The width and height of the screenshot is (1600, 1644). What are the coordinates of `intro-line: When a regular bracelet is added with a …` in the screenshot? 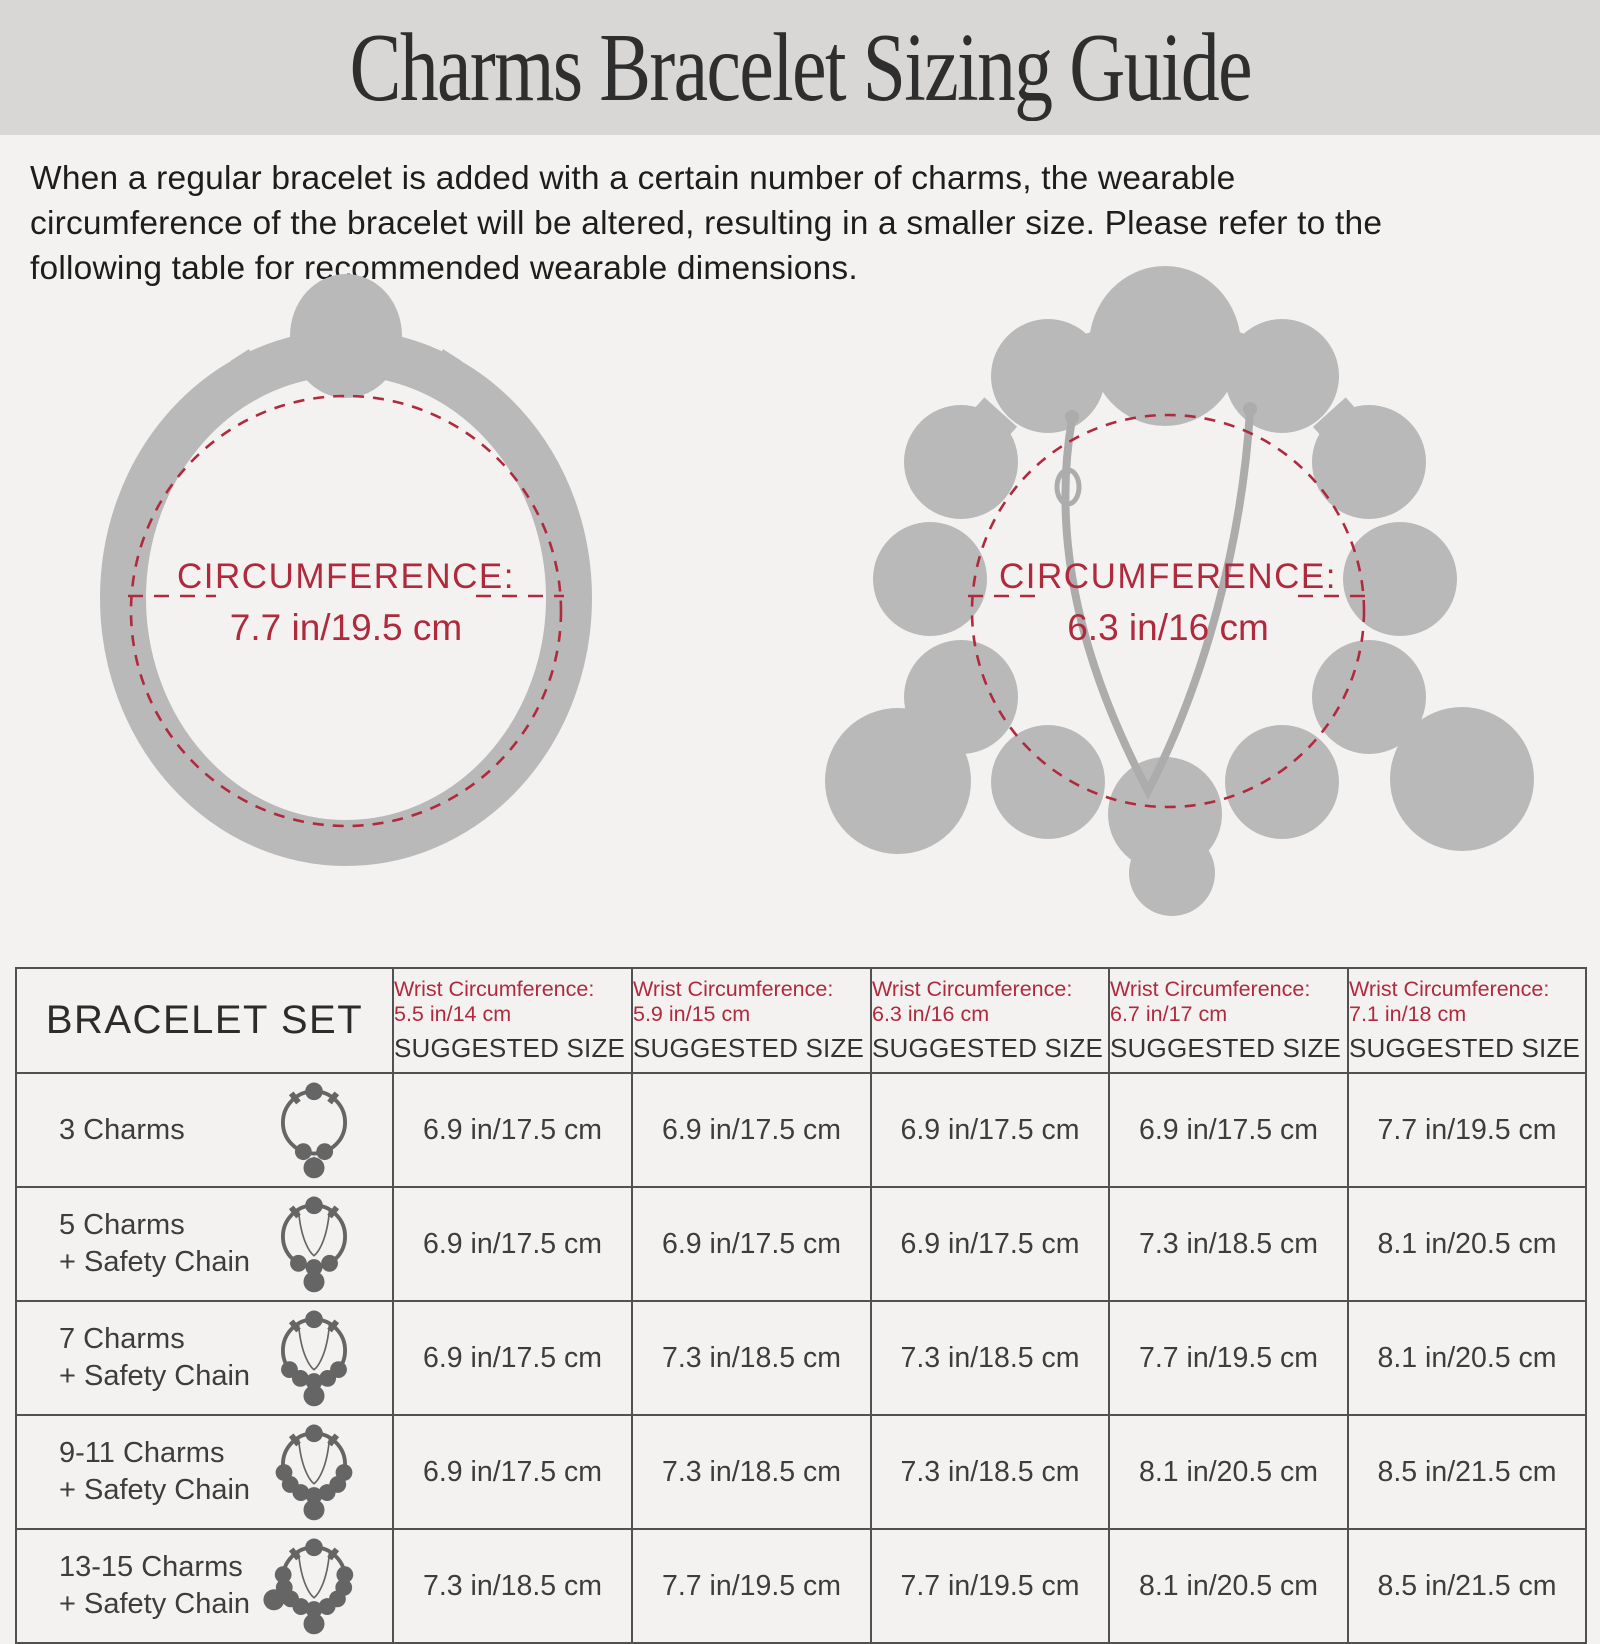 It's located at (633, 178).